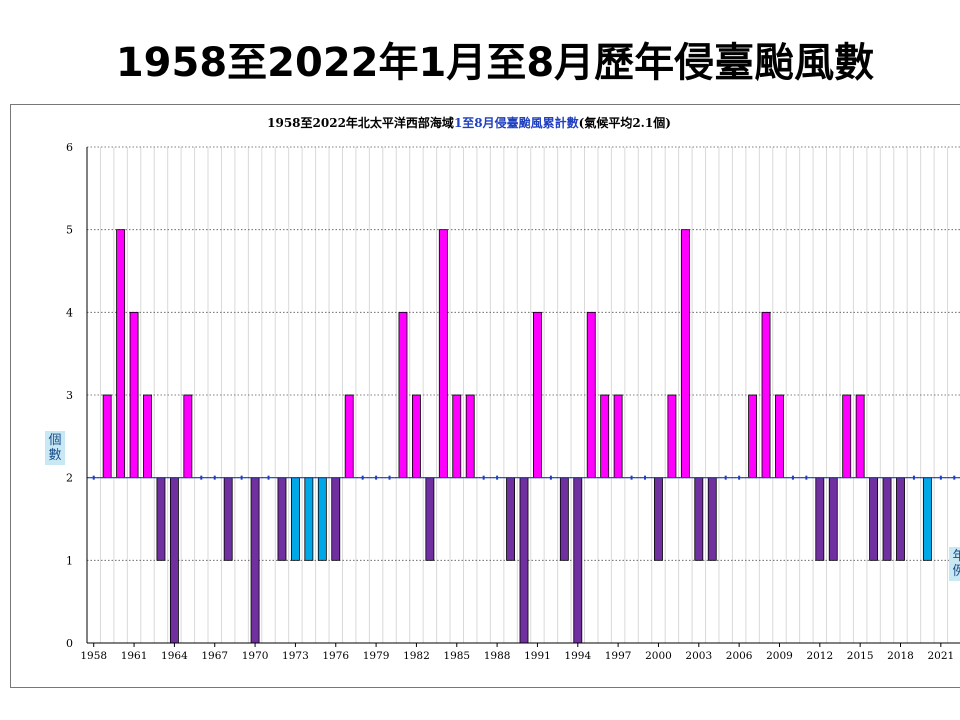 This screenshot has height=720, width=960. Describe the element at coordinates (174, 656) in the screenshot. I see `x-tick-label: 1964` at that location.